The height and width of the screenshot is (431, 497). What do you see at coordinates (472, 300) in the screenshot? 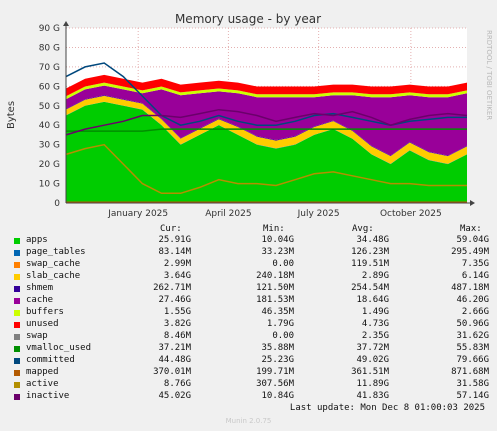
I see `legend-max-value: 46.20G` at bounding box center [472, 300].